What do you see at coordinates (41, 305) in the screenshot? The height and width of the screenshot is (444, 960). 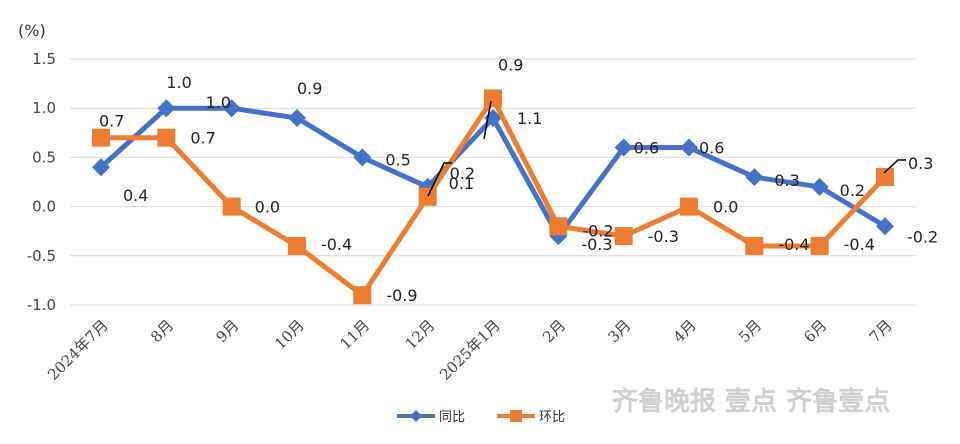 I see `y-tick-label: -1.0` at bounding box center [41, 305].